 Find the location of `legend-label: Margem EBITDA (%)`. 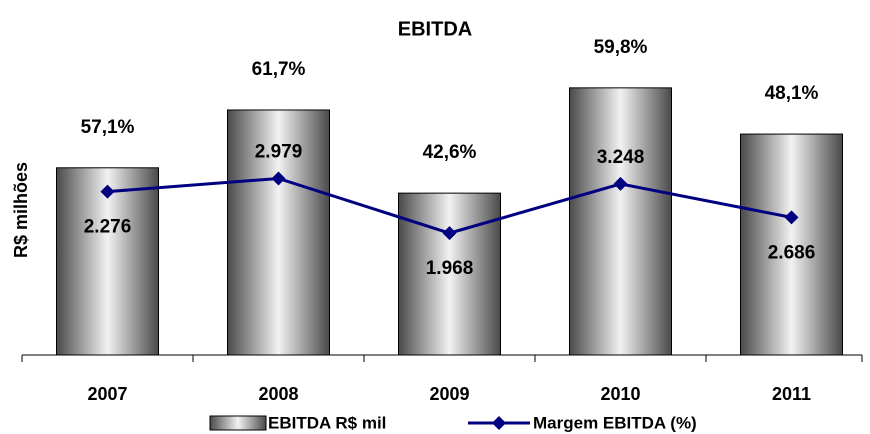

legend-label: Margem EBITDA (%) is located at coordinates (615, 422).